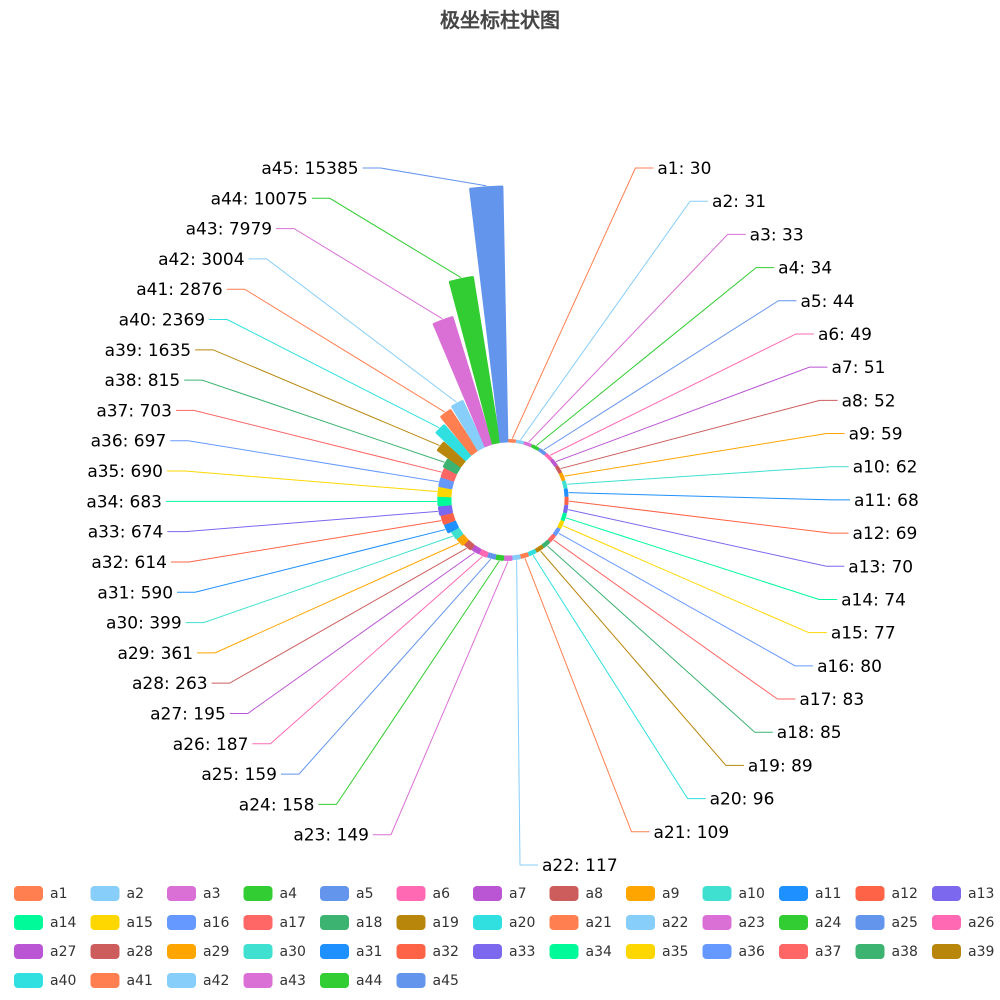 Image resolution: width=1000 pixels, height=1000 pixels. I want to click on bar-a1, so click(512, 441).